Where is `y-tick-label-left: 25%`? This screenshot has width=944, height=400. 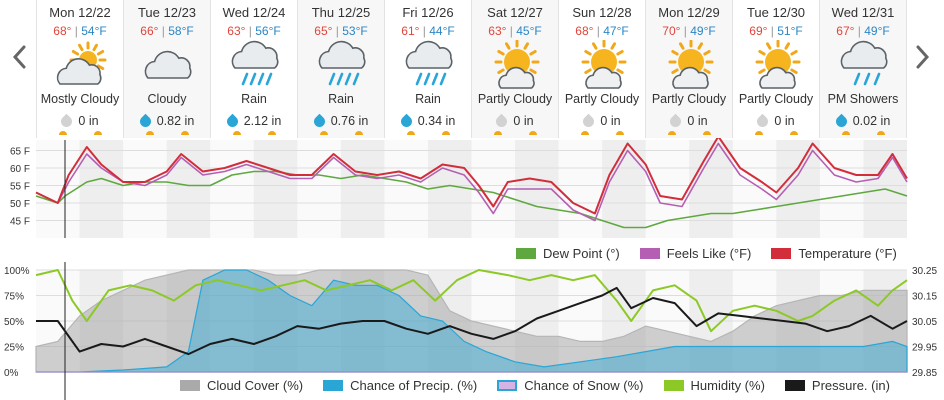
y-tick-label-left: 25% is located at coordinates (14, 348).